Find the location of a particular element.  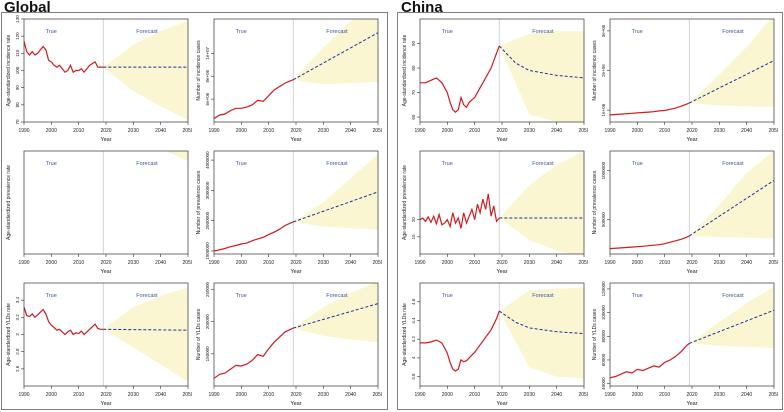

y-tick-label: 80 is located at coordinates (413, 68).